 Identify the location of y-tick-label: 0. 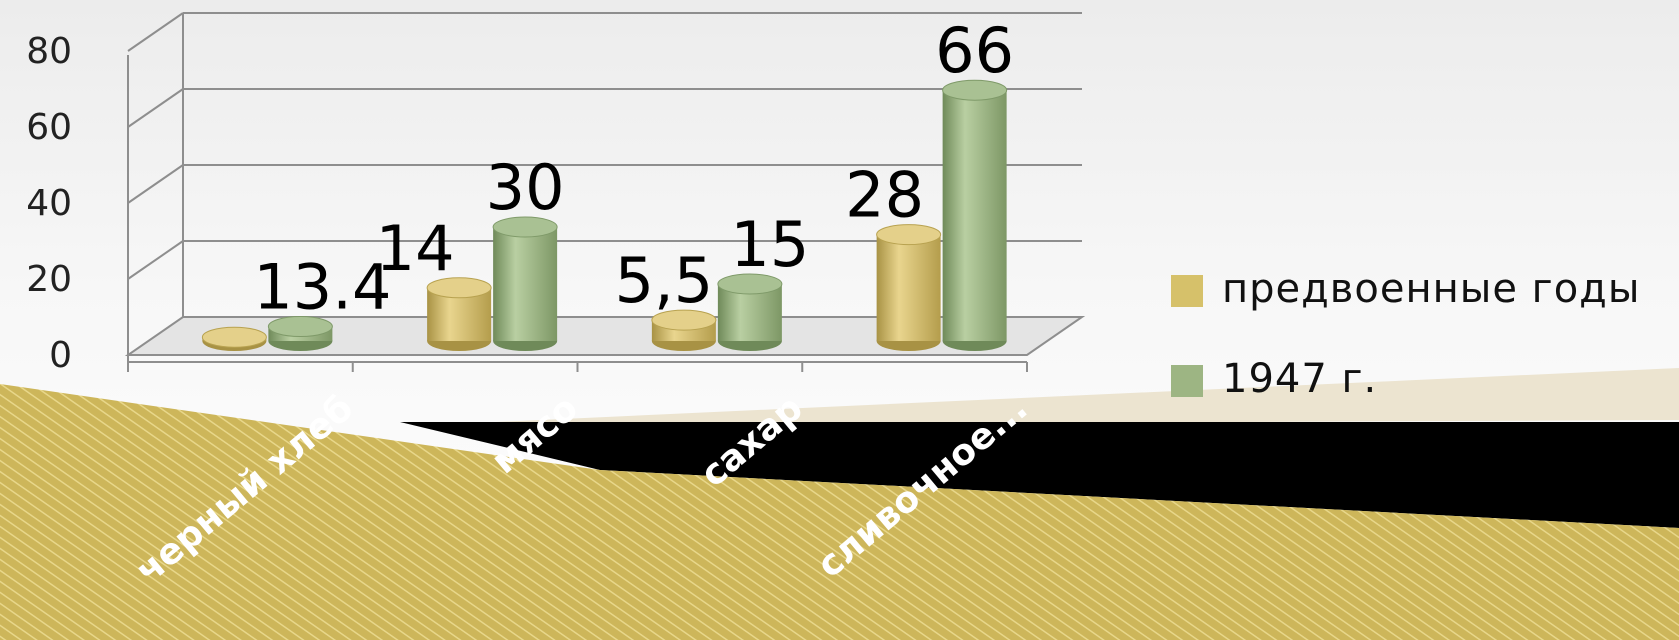
(60, 355).